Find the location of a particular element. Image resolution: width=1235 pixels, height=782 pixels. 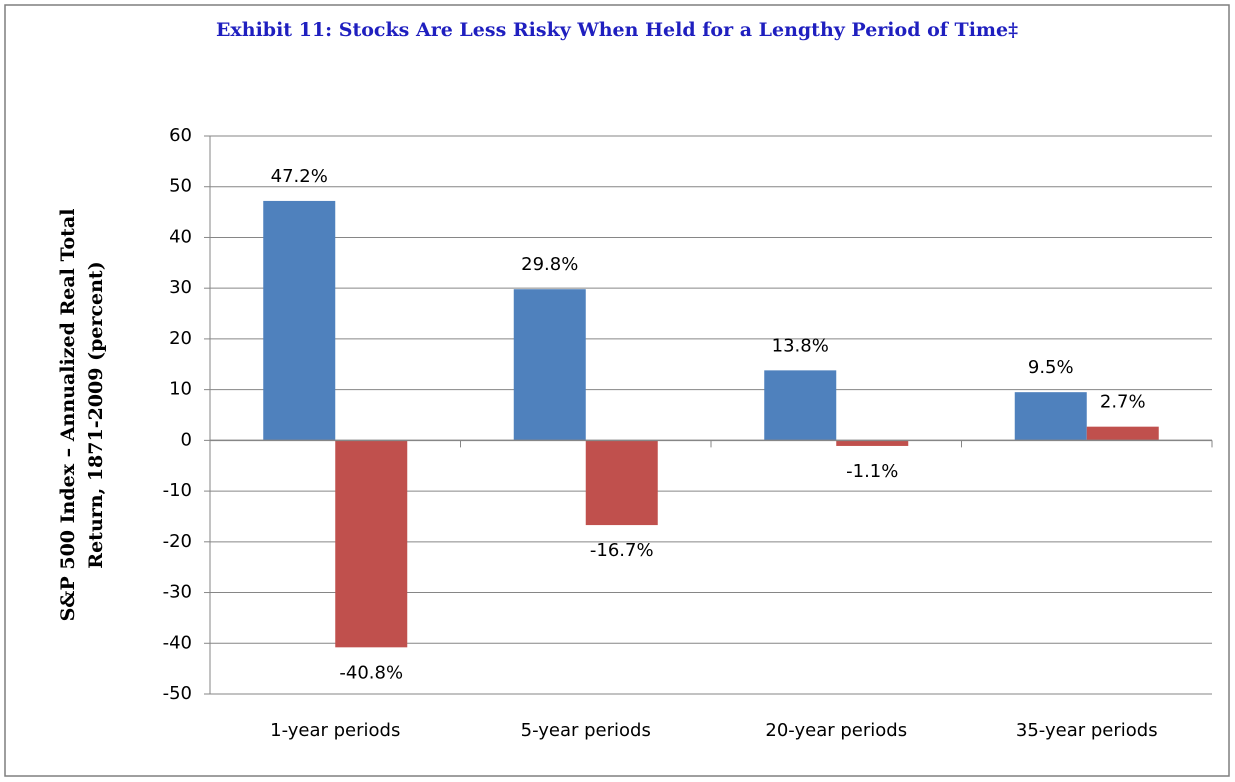

y-tick-label: 0 is located at coordinates (186, 439).